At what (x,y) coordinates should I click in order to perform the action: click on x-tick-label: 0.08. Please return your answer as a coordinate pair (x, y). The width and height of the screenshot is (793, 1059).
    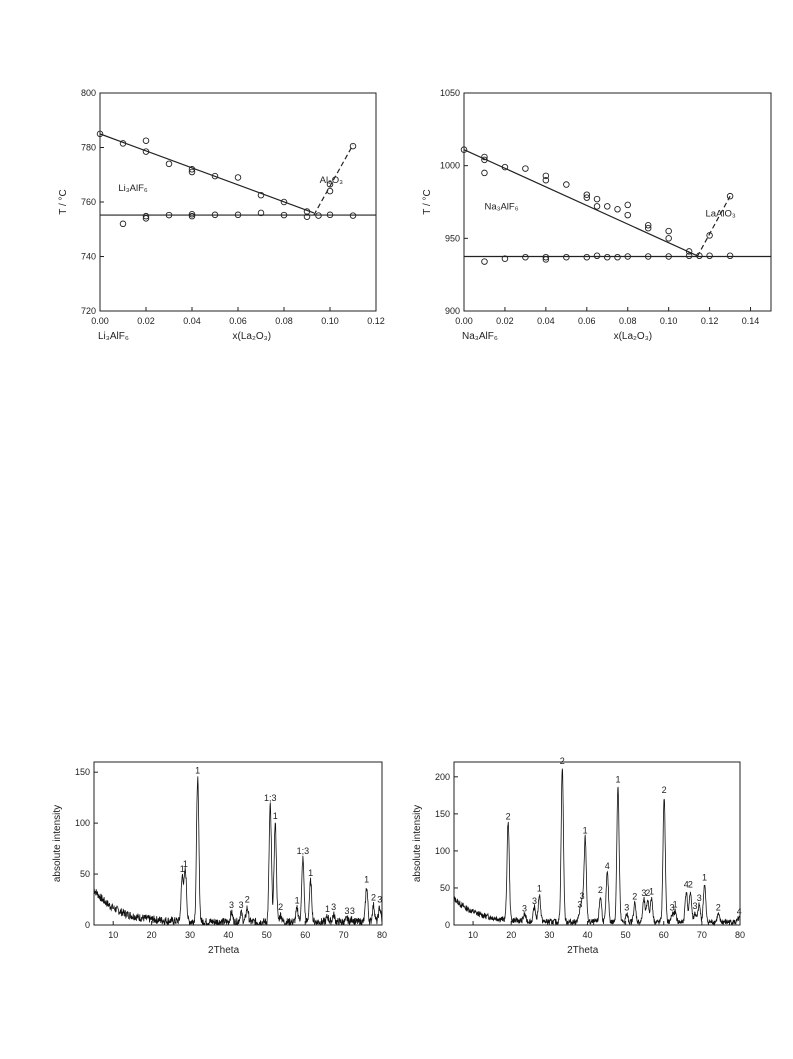
    Looking at the image, I should click on (284, 321).